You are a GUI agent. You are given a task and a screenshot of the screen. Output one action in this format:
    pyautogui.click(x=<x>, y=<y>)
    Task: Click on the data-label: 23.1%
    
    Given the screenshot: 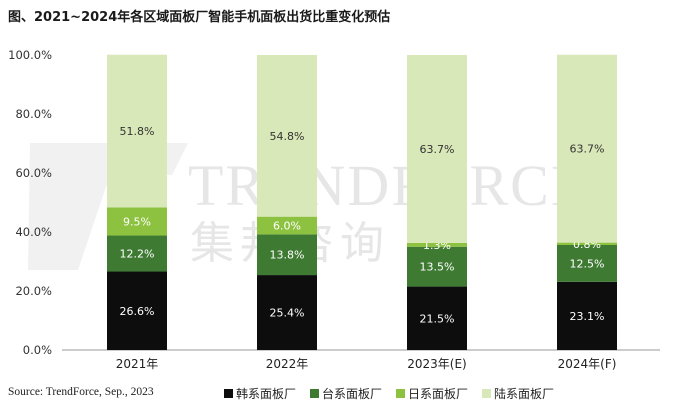 What is the action you would take?
    pyautogui.click(x=587, y=316)
    